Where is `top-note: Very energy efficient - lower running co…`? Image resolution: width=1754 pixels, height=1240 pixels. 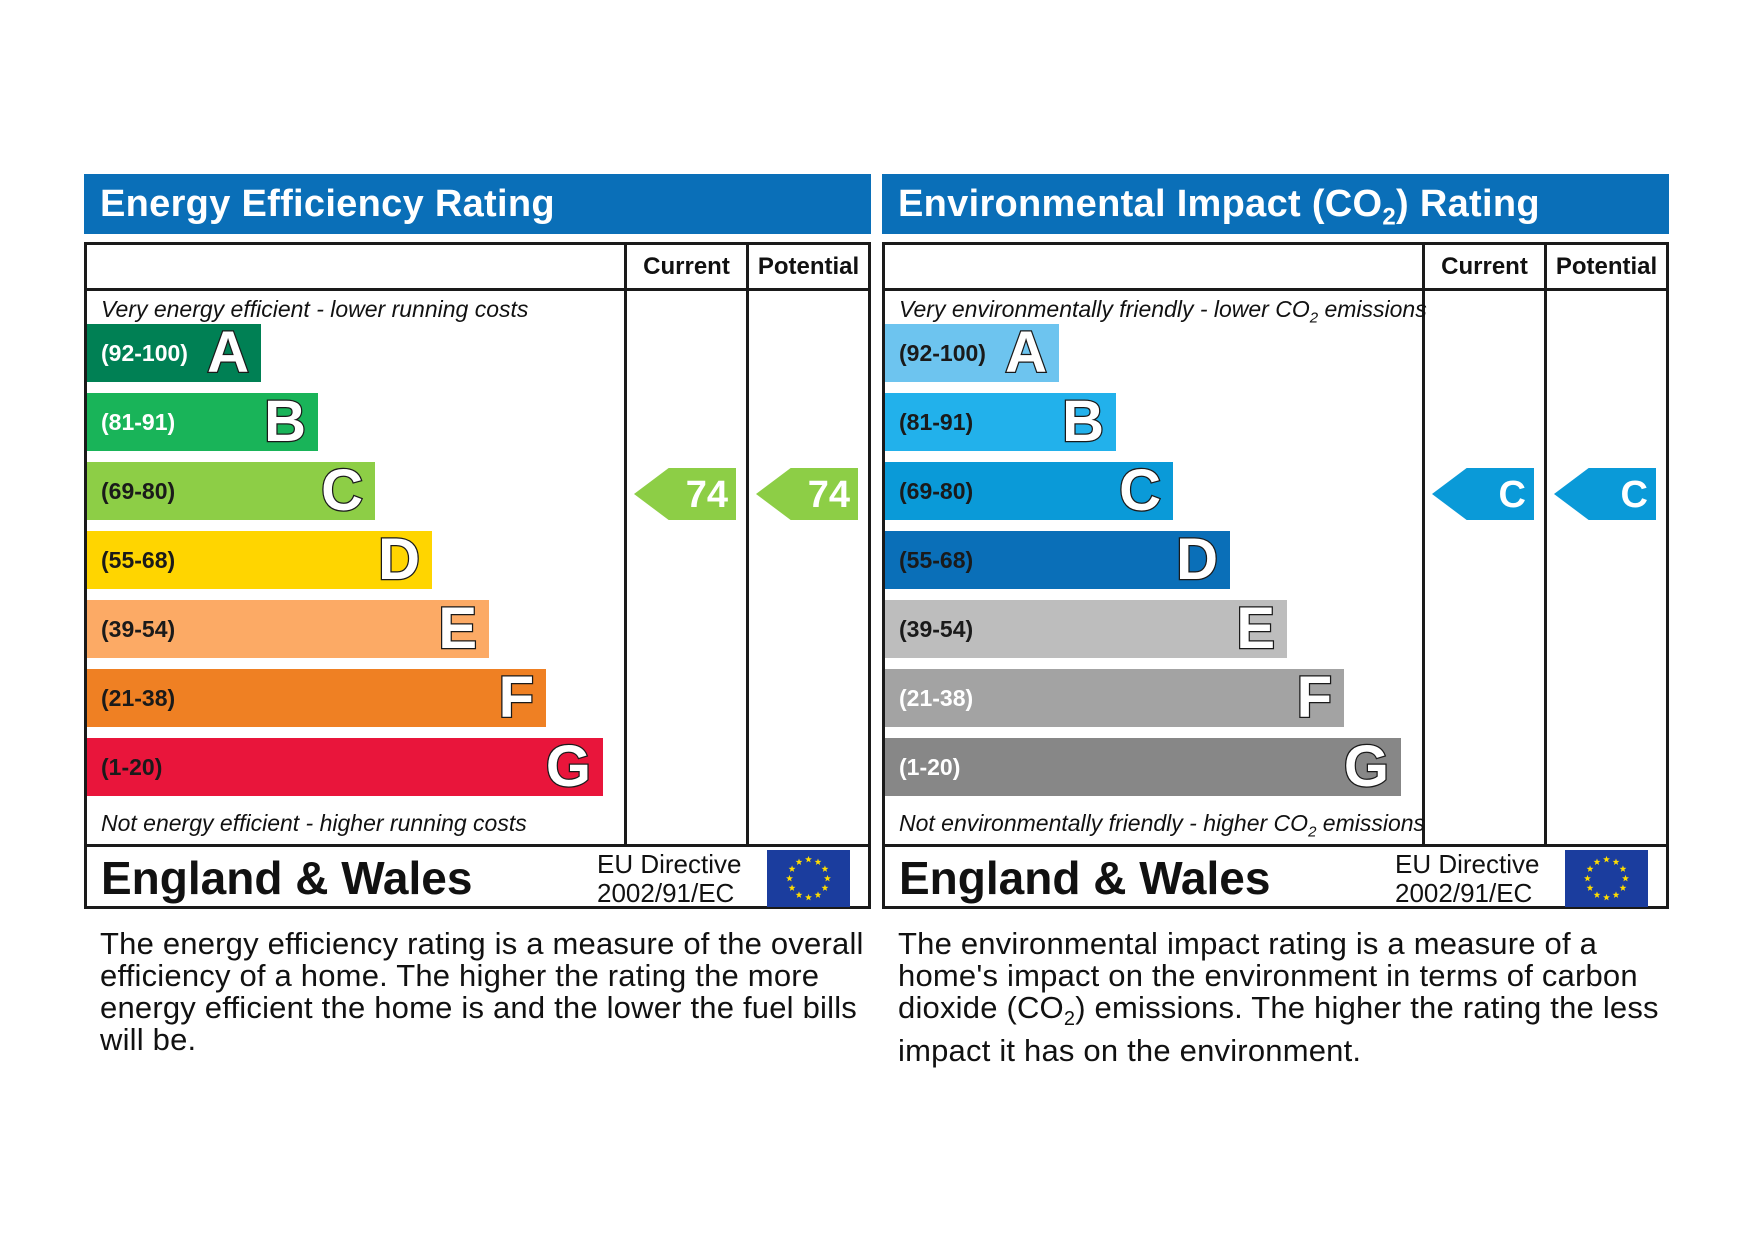 top-note: Very energy efficient - lower running co… is located at coordinates (315, 309).